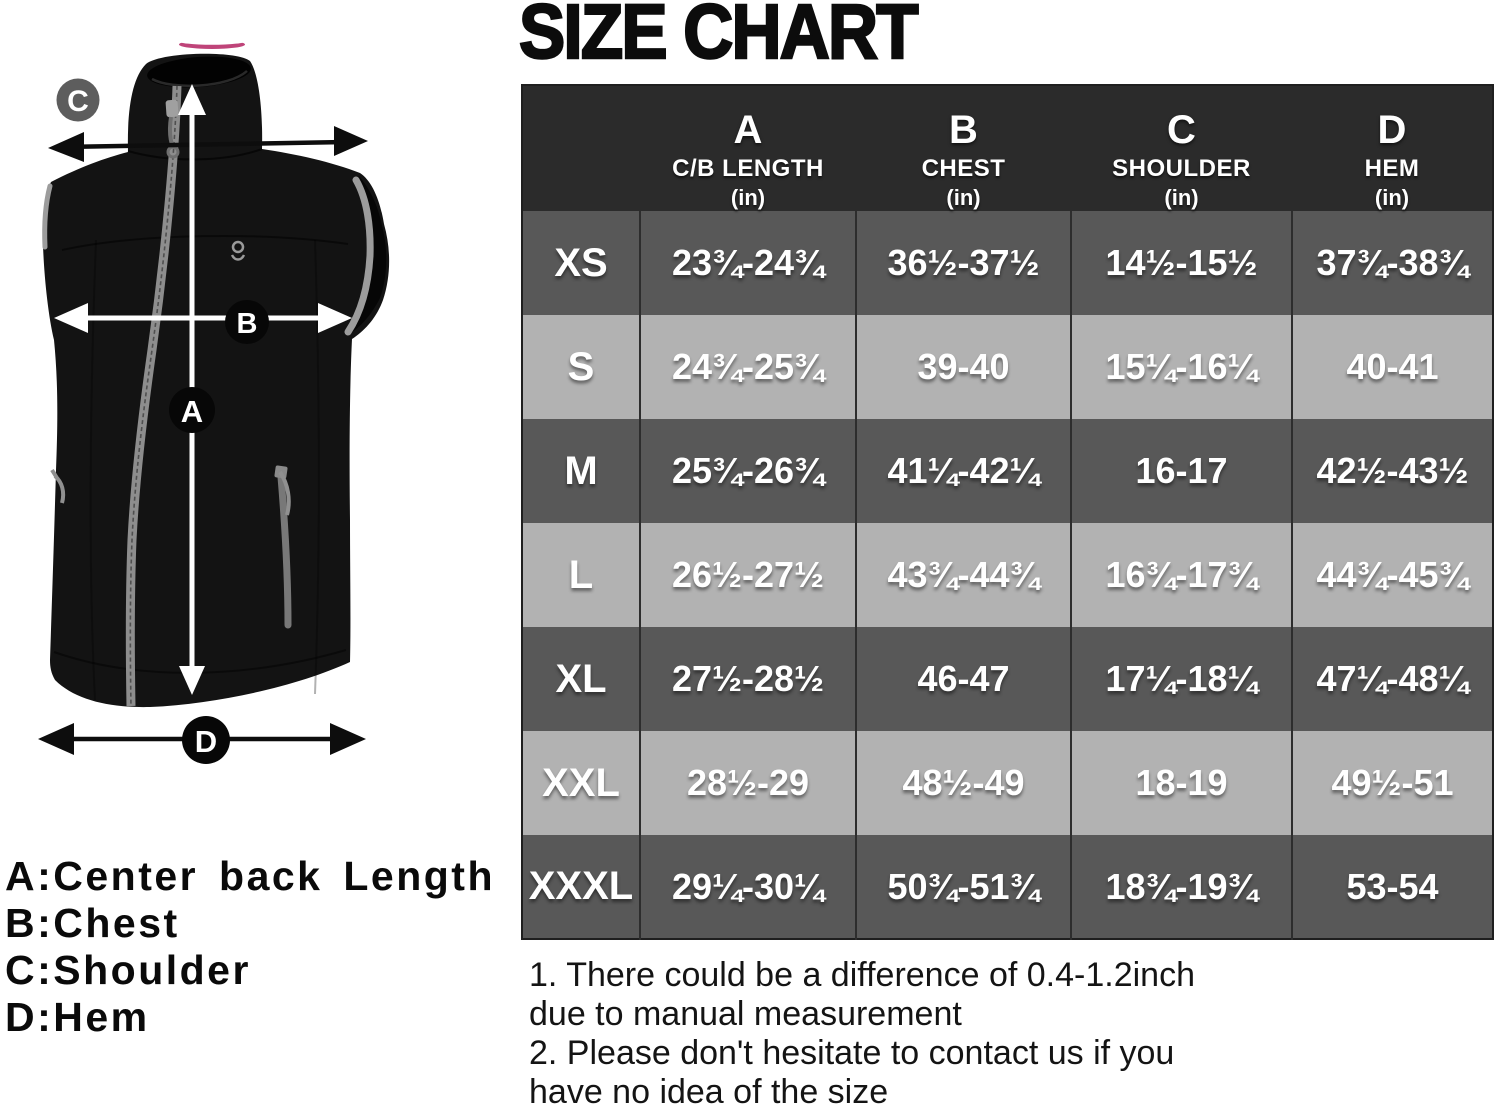 This screenshot has height=1118, width=1500. I want to click on size-label: XS, so click(581, 262).